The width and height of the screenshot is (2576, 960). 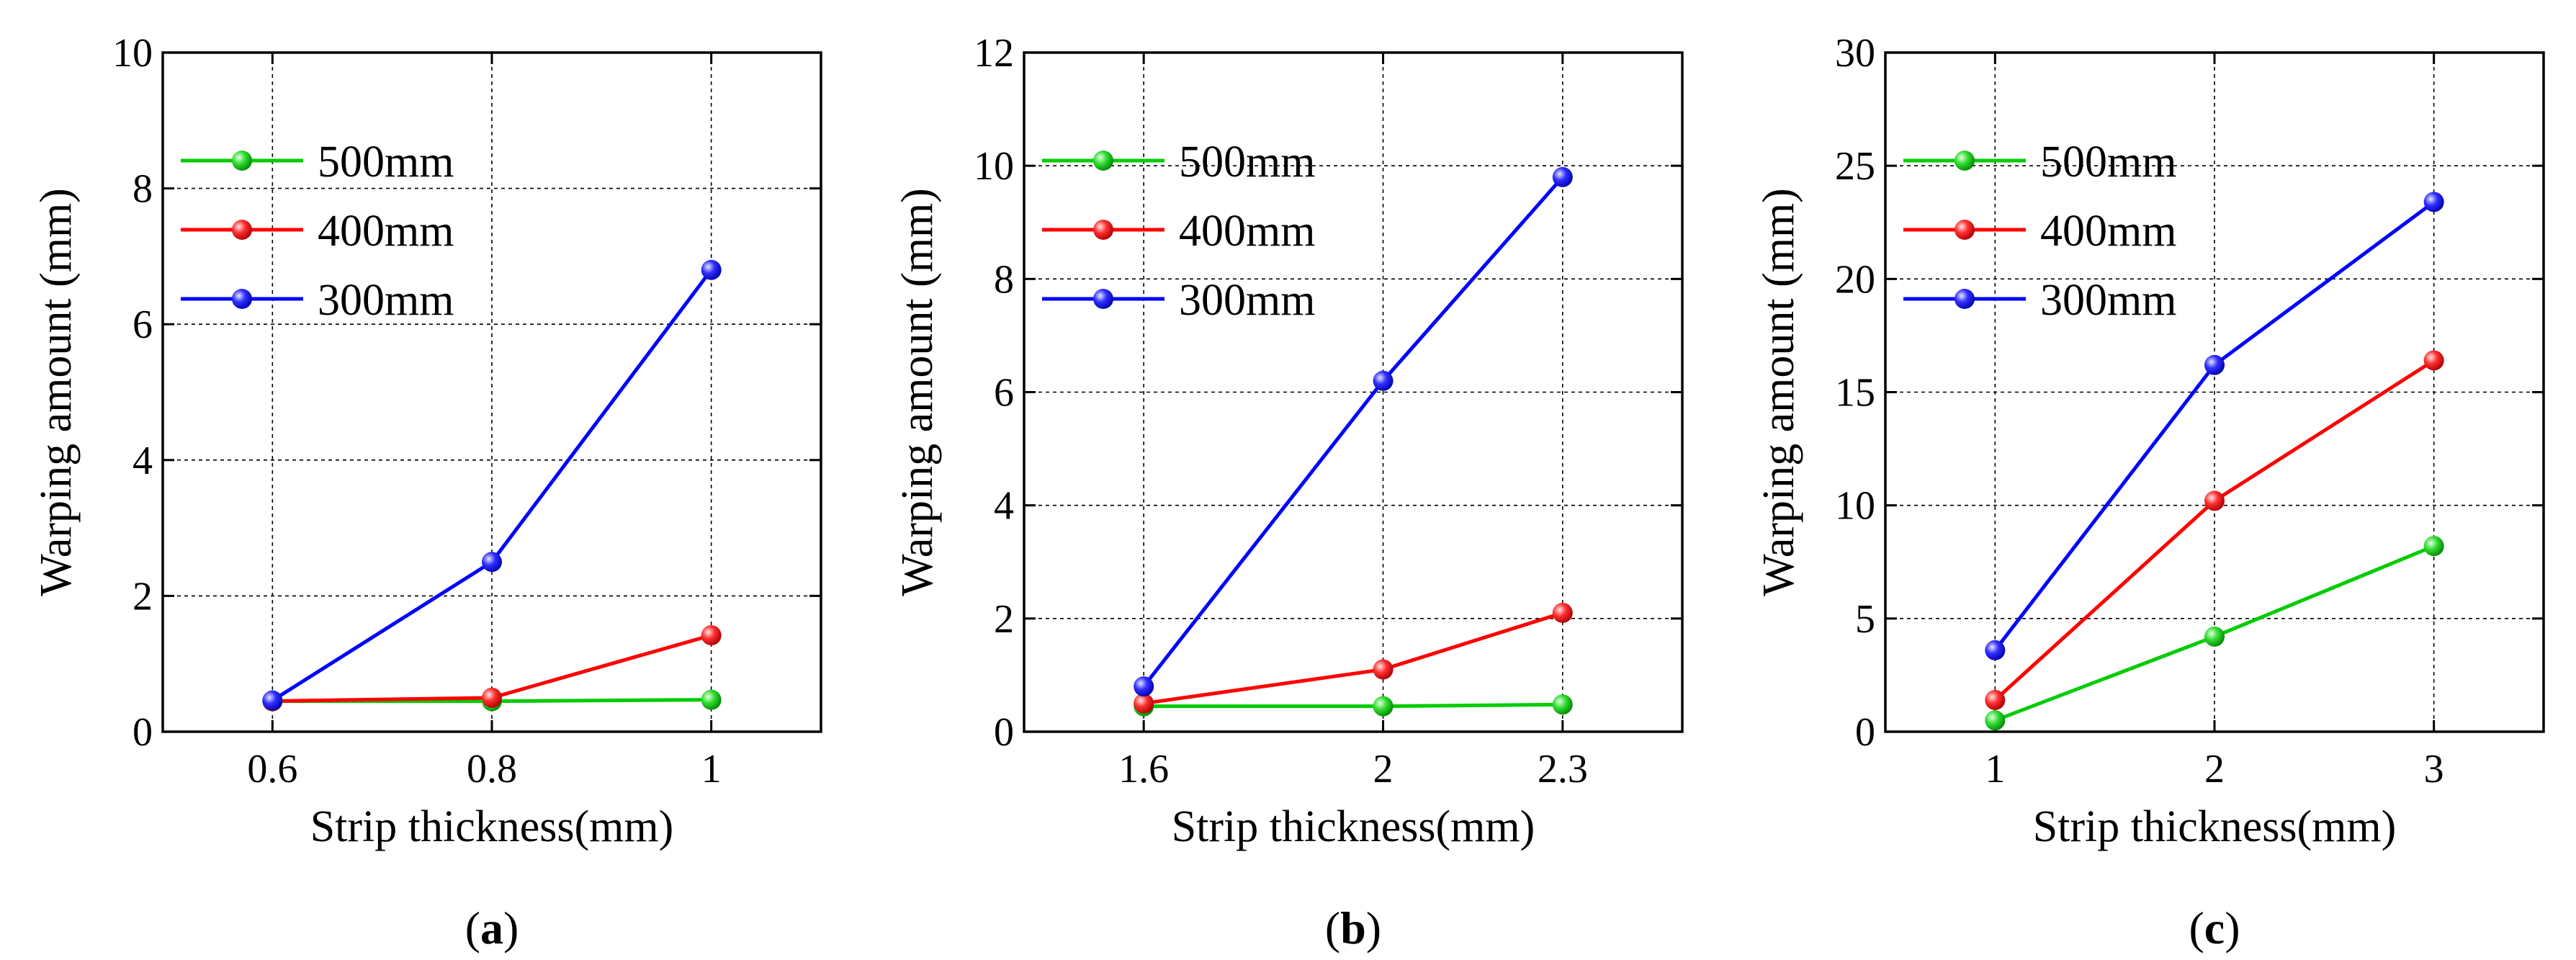 What do you see at coordinates (1353, 705) in the screenshot?
I see `series-line-500mm` at bounding box center [1353, 705].